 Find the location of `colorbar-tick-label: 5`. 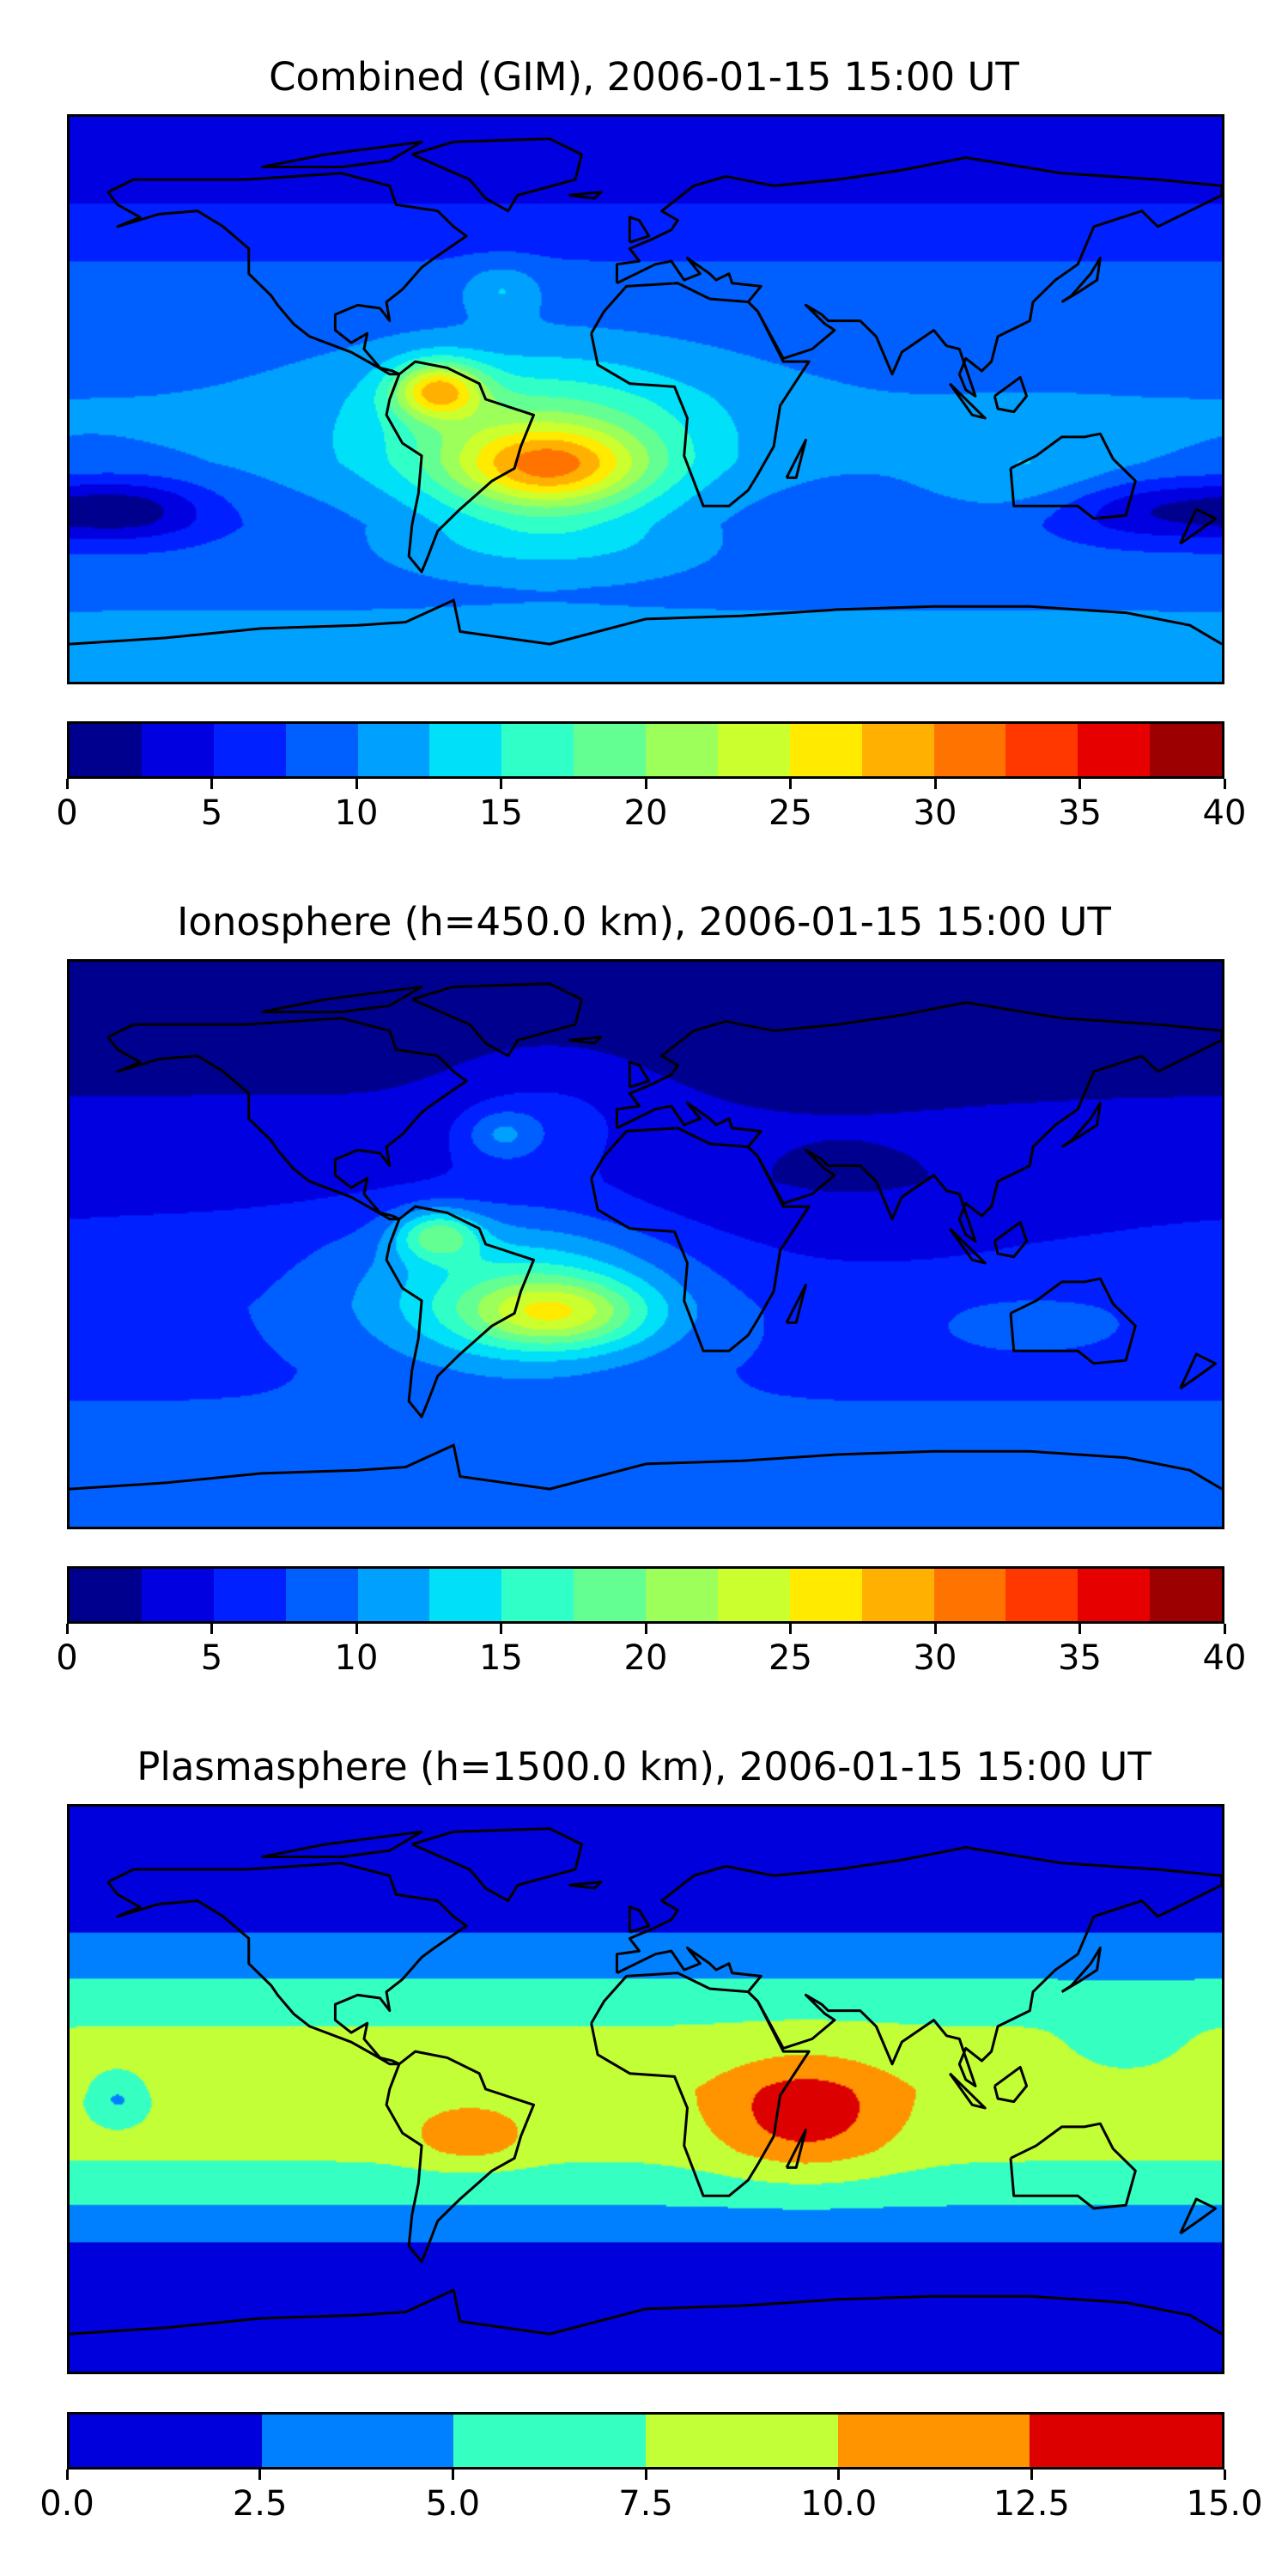

colorbar-tick-label: 5 is located at coordinates (212, 813).